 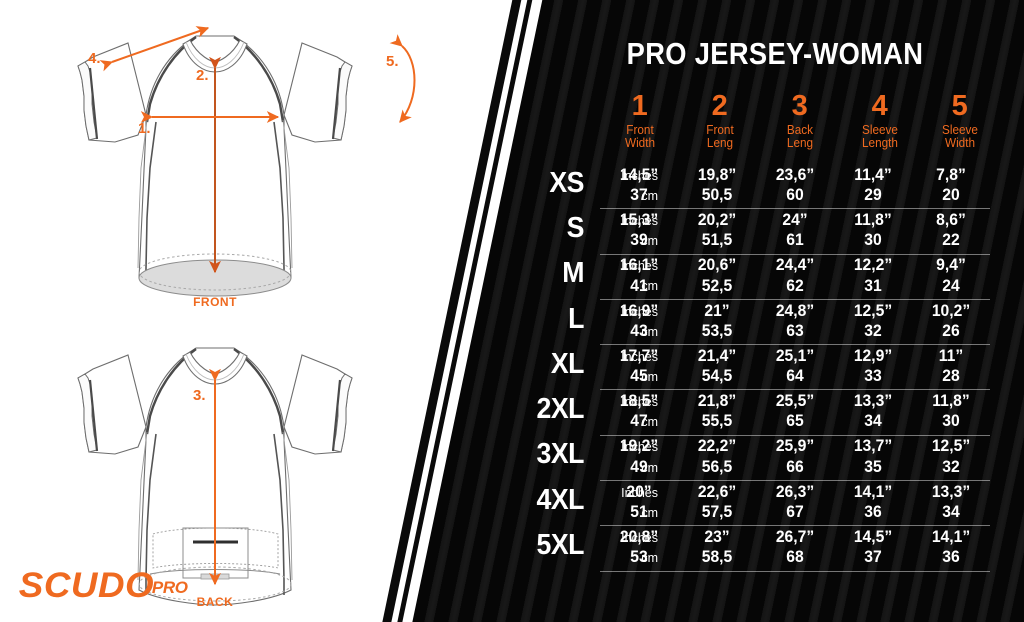 I want to click on column-header-5: 5 Sleeve Width, so click(x=960, y=121).